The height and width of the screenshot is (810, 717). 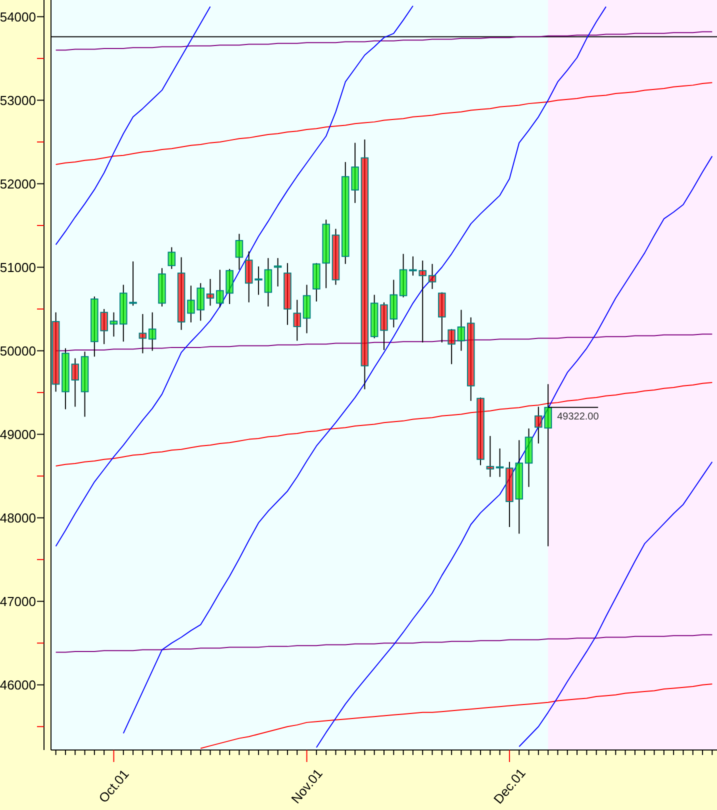 I want to click on y-tick-label: 54000, so click(x=18, y=16).